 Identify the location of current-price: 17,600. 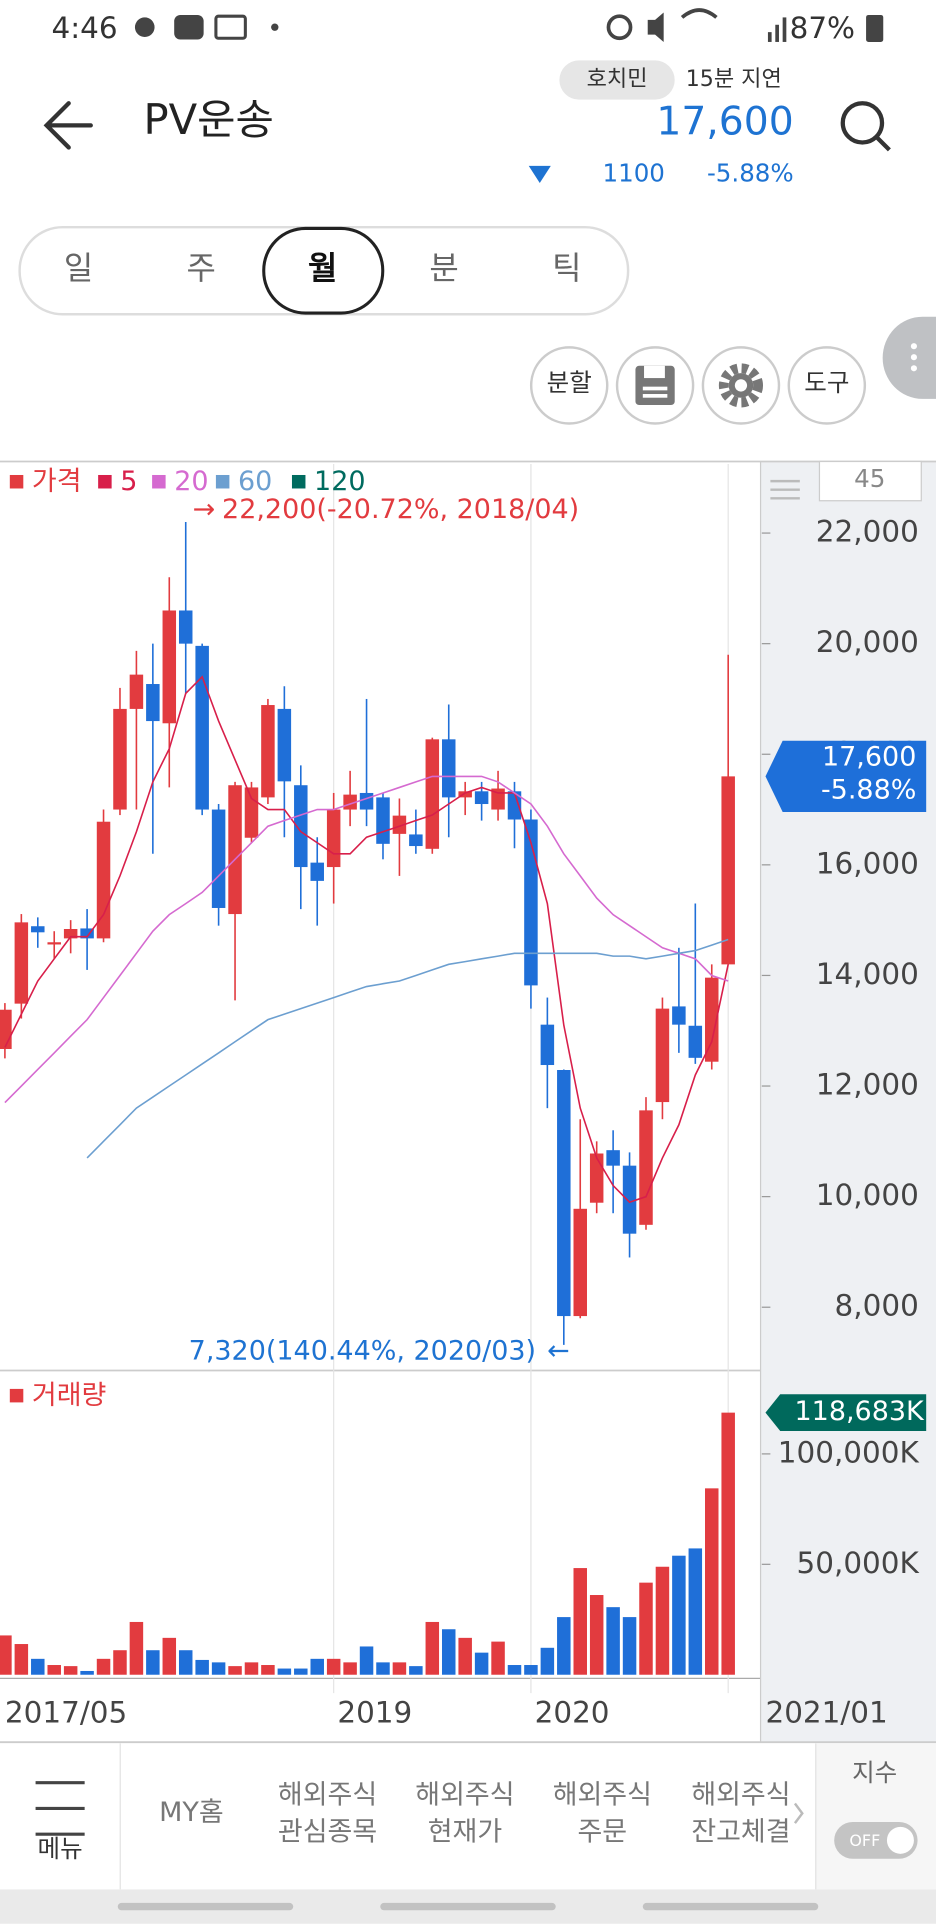
(724, 122).